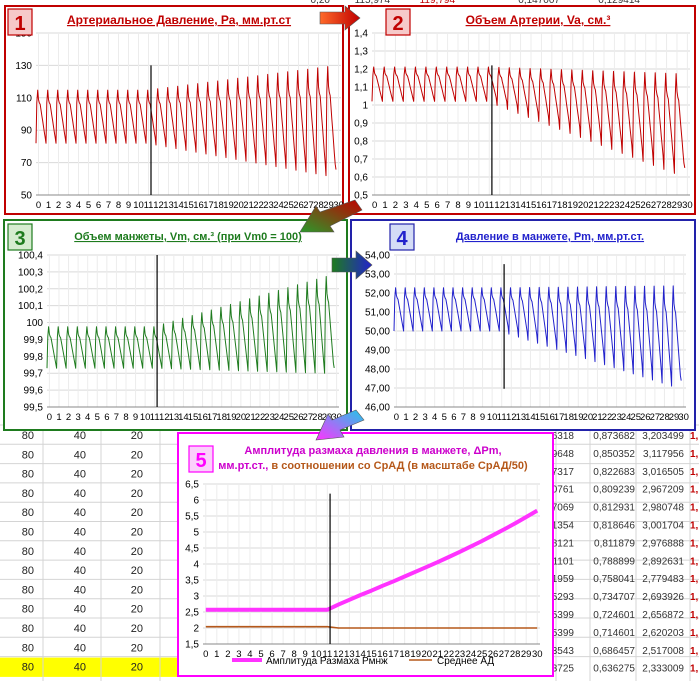 This screenshot has height=686, width=699. I want to click on sheet-cell: 3725, so click(563, 669).